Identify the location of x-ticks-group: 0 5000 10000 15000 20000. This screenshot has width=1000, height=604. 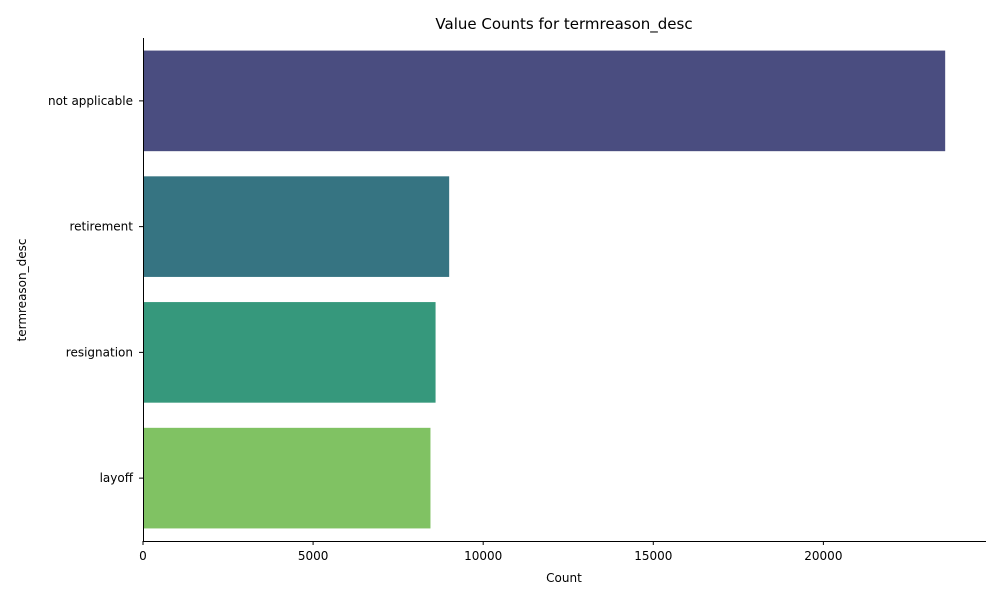
(490, 552).